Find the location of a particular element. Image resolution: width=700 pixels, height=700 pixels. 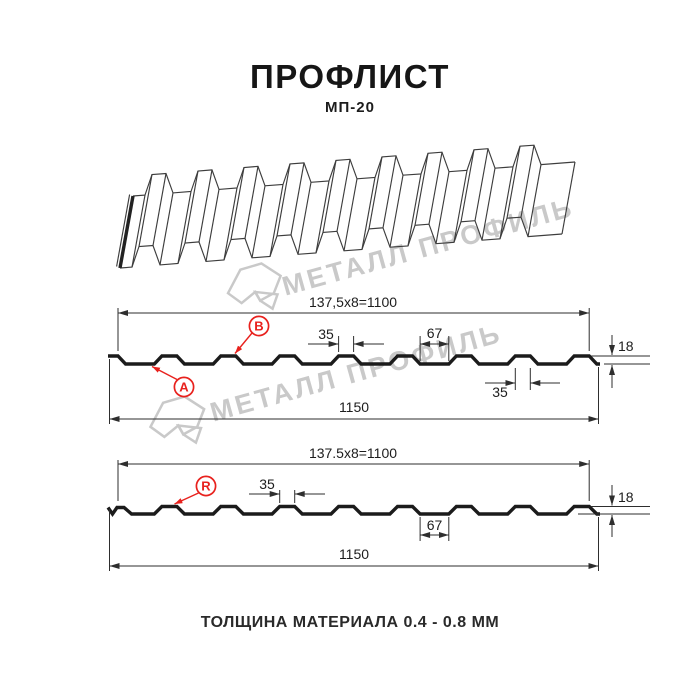

marker-a-label: A is located at coordinates (184, 387).